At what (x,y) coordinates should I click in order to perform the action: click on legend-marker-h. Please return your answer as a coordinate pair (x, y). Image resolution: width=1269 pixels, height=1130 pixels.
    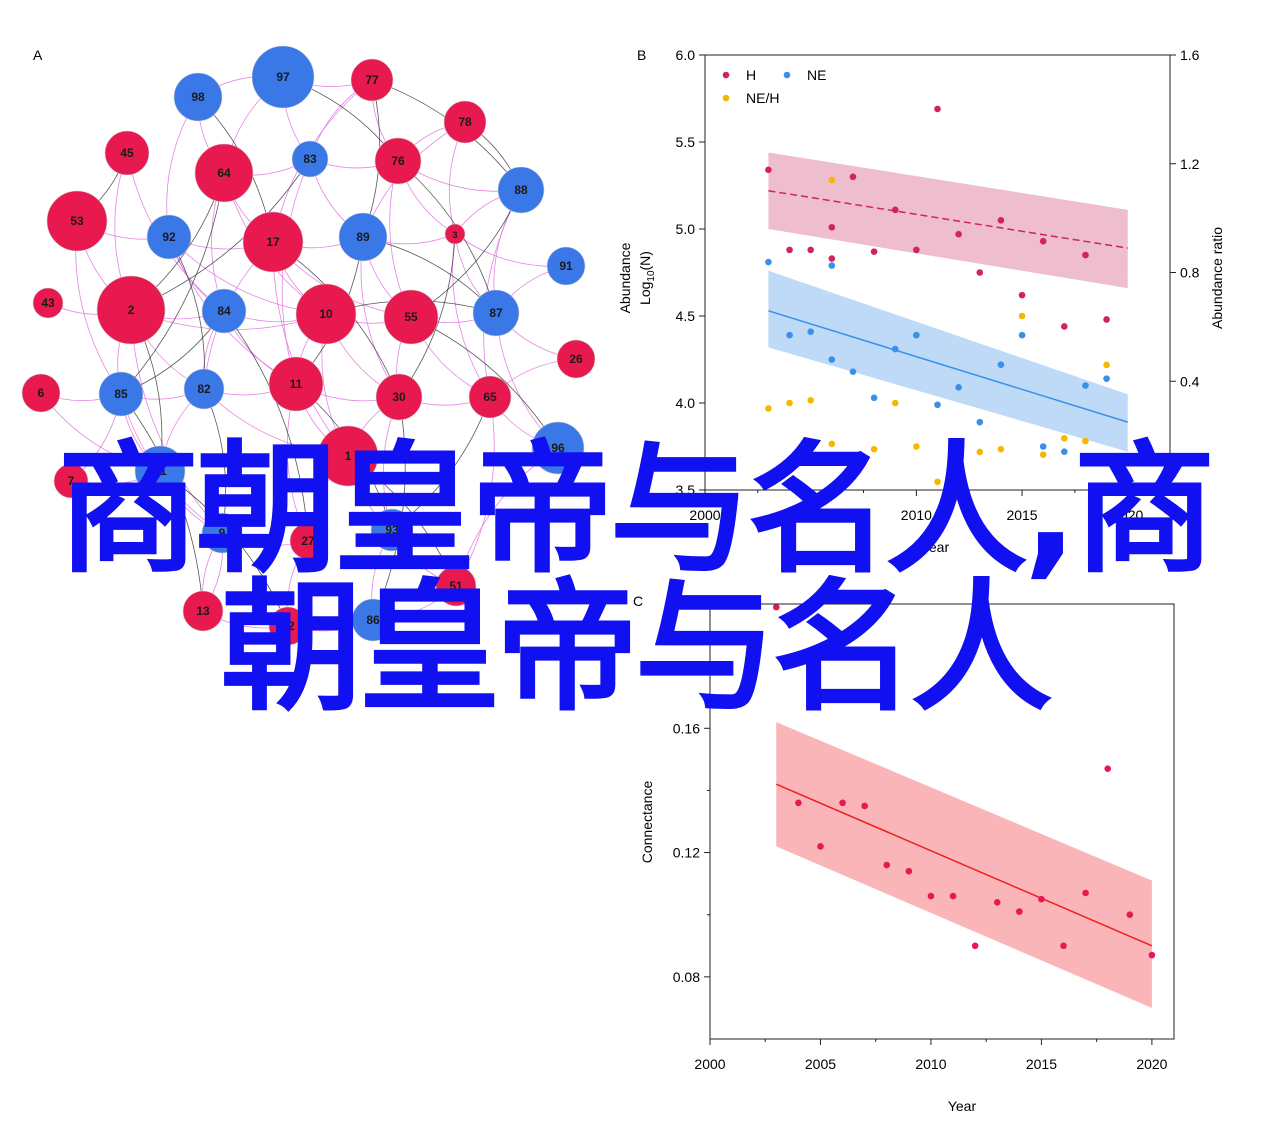
    Looking at the image, I should click on (726, 75).